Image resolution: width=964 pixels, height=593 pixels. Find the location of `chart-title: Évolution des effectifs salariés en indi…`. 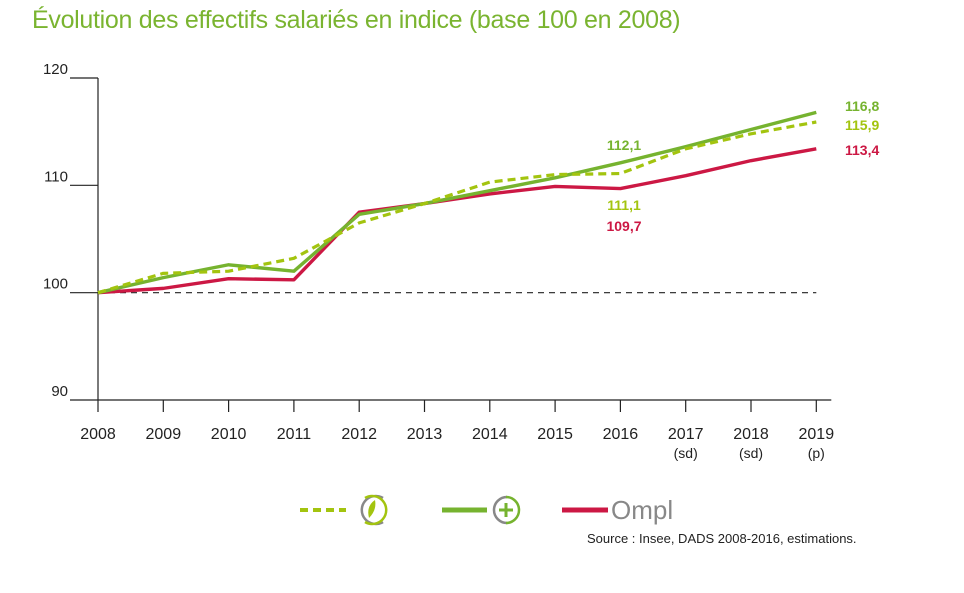

chart-title: Évolution des effectifs salariés en indi… is located at coordinates (356, 20).